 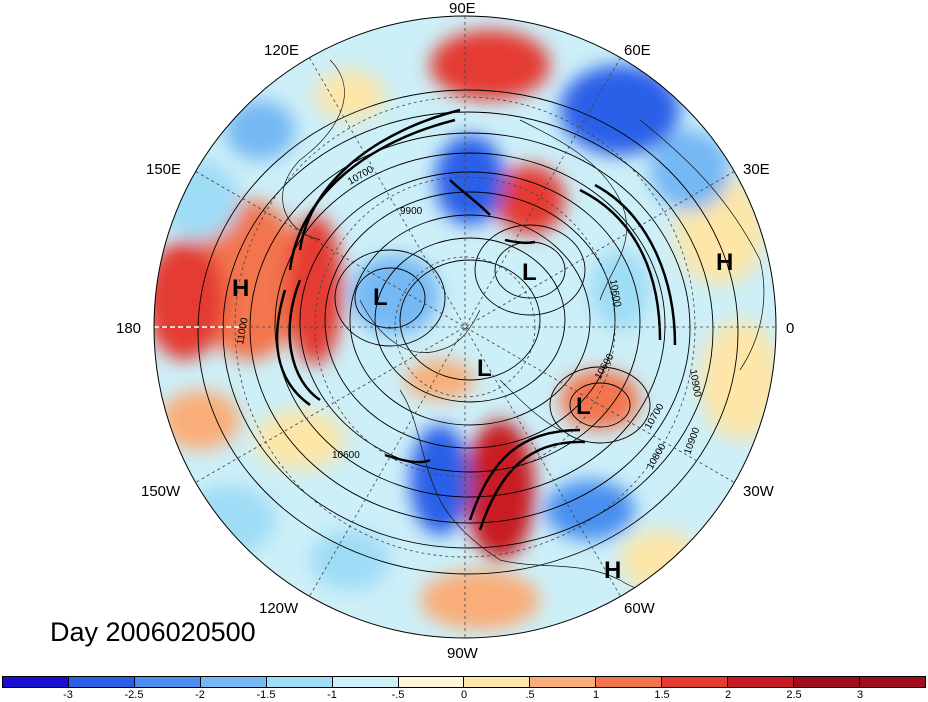 What do you see at coordinates (128, 328) in the screenshot?
I see `lon-label-180: 180` at bounding box center [128, 328].